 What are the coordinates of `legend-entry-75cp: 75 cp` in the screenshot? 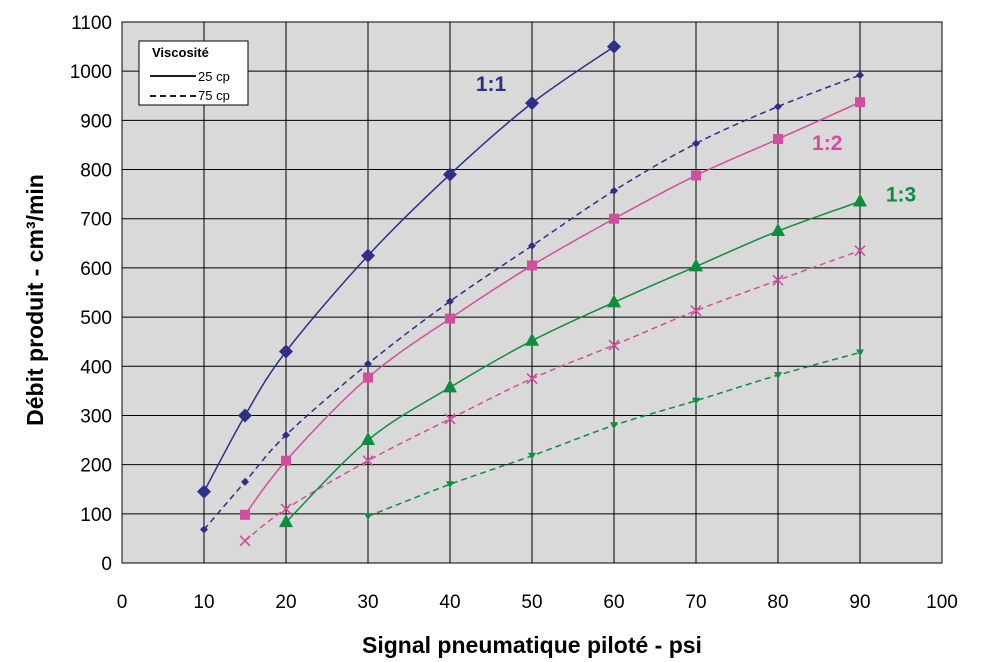 It's located at (214, 95).